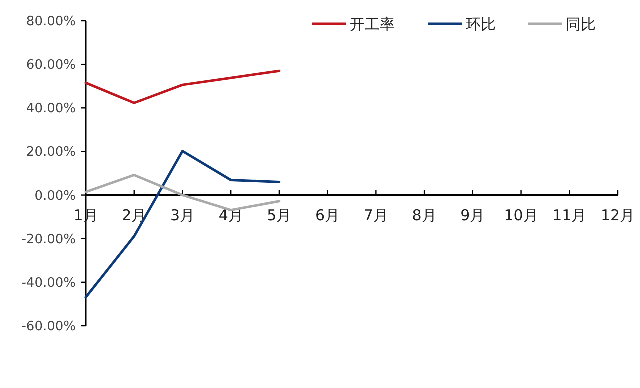 The image size is (640, 388). Describe the element at coordinates (279, 215) in the screenshot. I see `x-tick-label: 5月` at that location.